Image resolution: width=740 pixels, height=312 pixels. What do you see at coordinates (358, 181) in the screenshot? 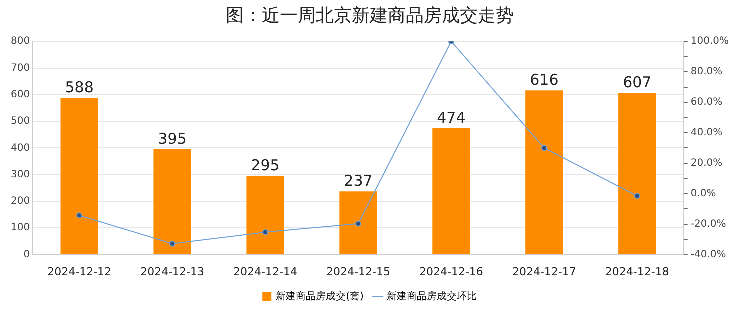
I see `data-label: 237` at bounding box center [358, 181].